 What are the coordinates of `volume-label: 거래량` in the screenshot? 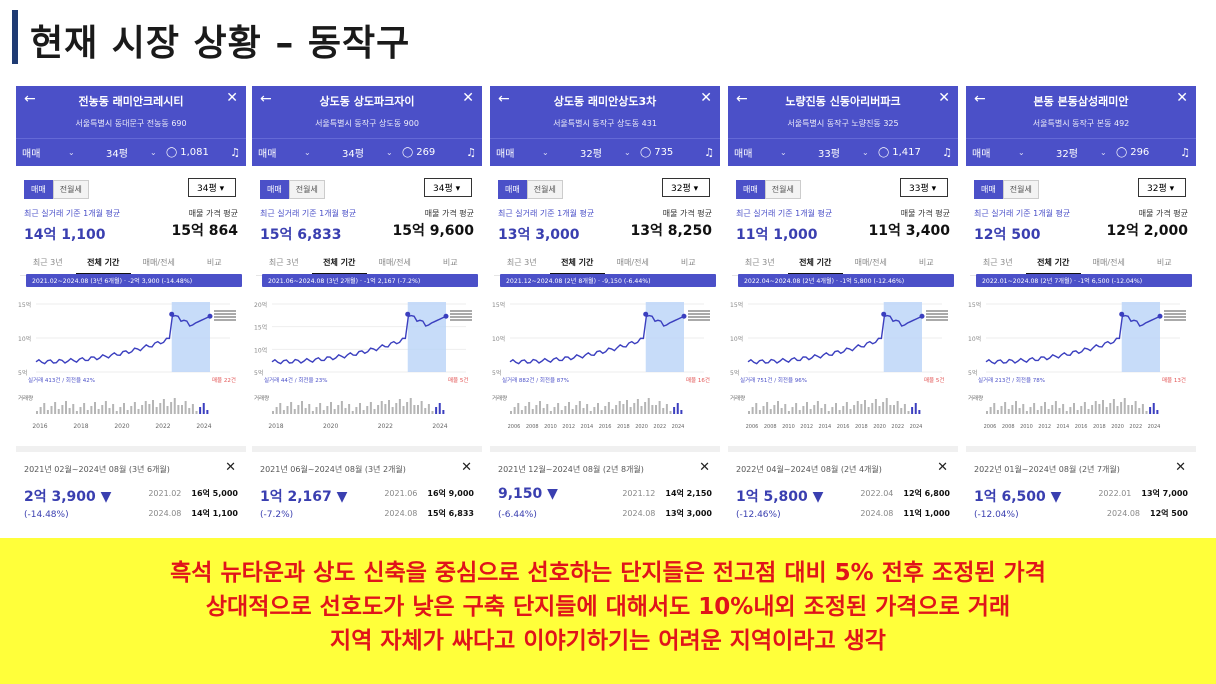 It's located at (499, 398).